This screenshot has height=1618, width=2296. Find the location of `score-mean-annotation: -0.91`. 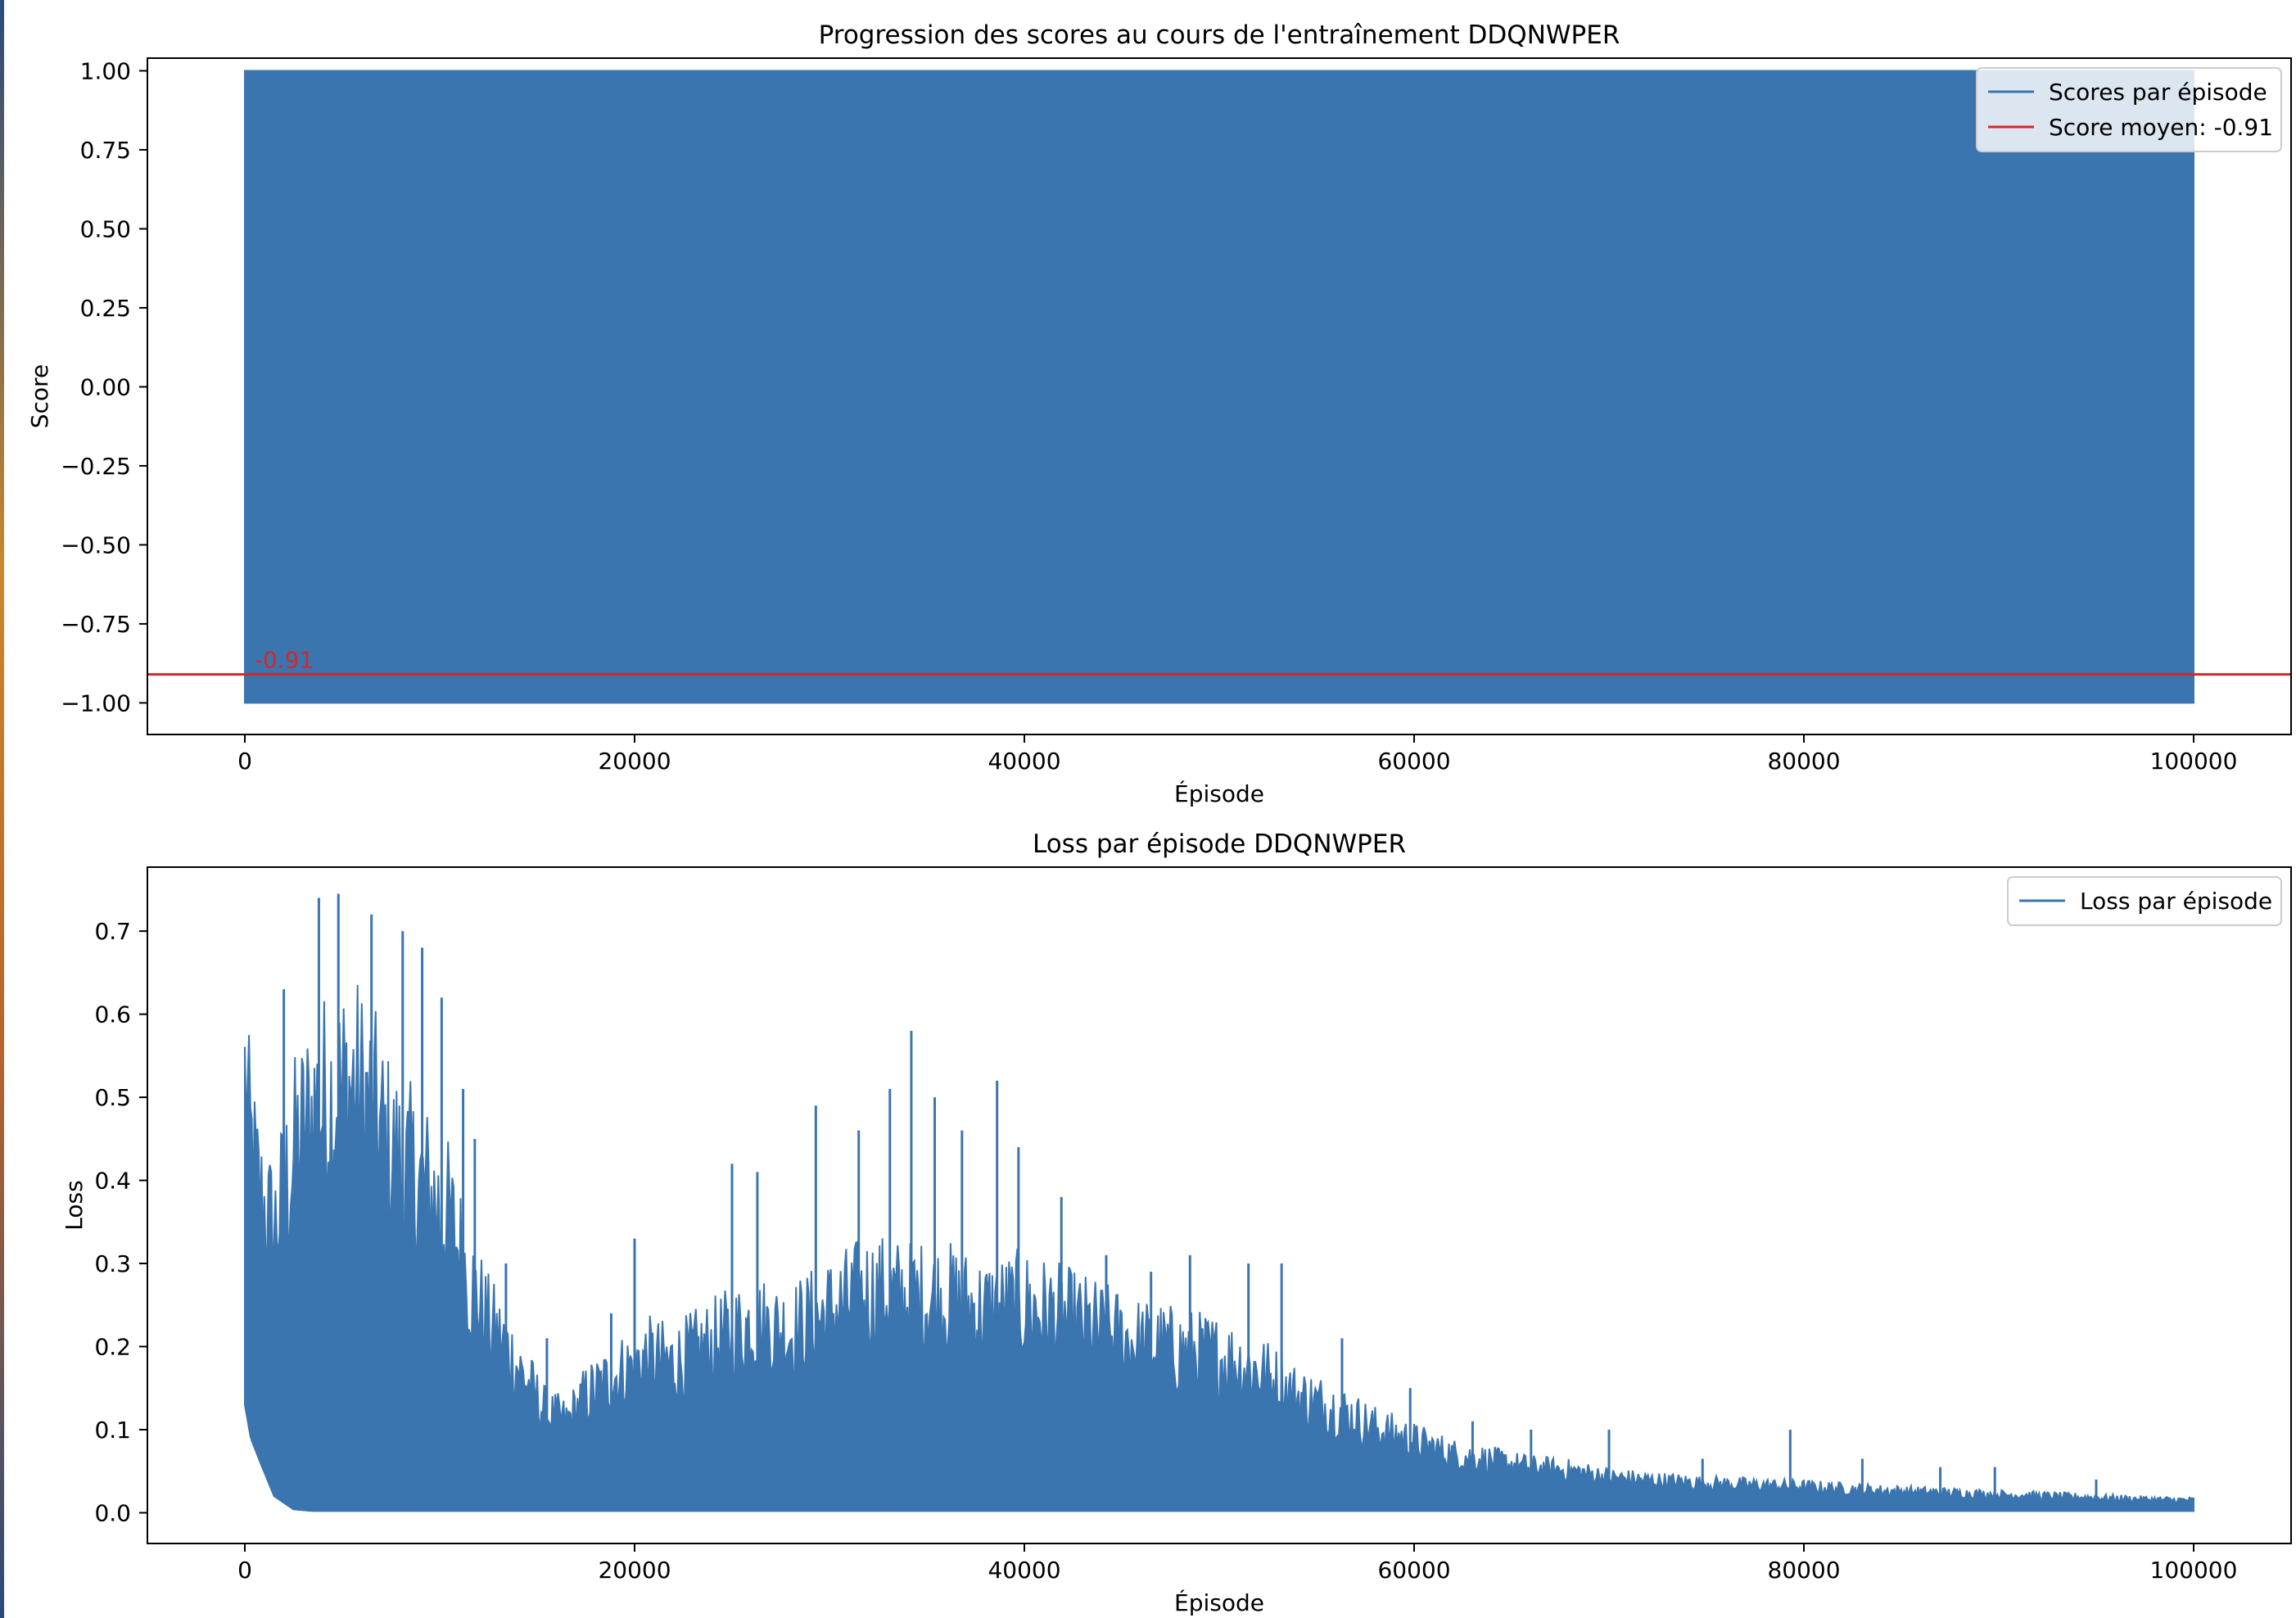

score-mean-annotation: -0.91 is located at coordinates (284, 660).